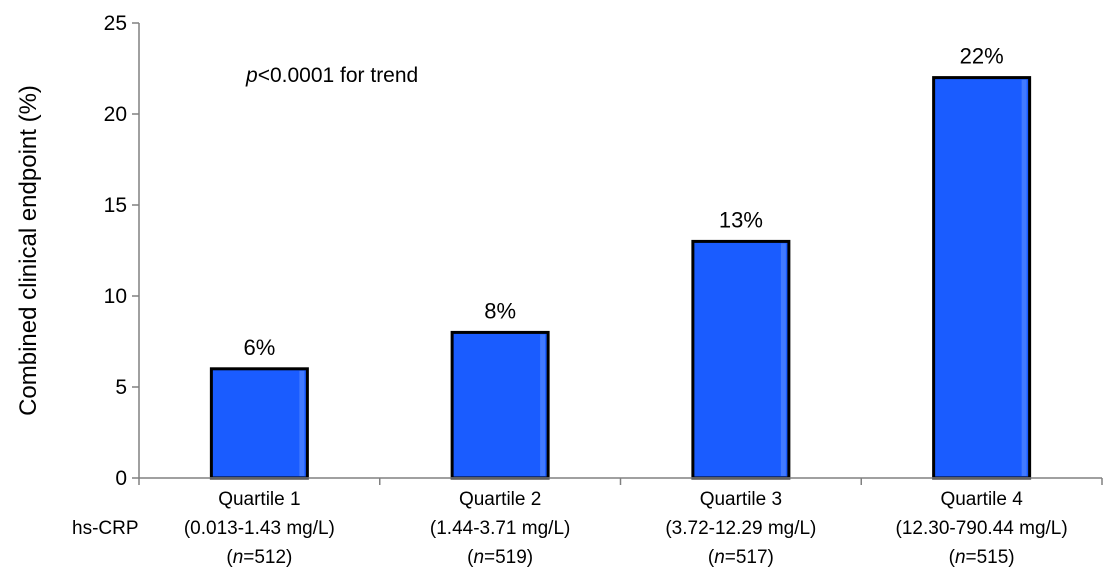 The width and height of the screenshot is (1104, 573). Describe the element at coordinates (28, 250) in the screenshot. I see `y-axis-title: Combined clinical endpoint (%)` at that location.